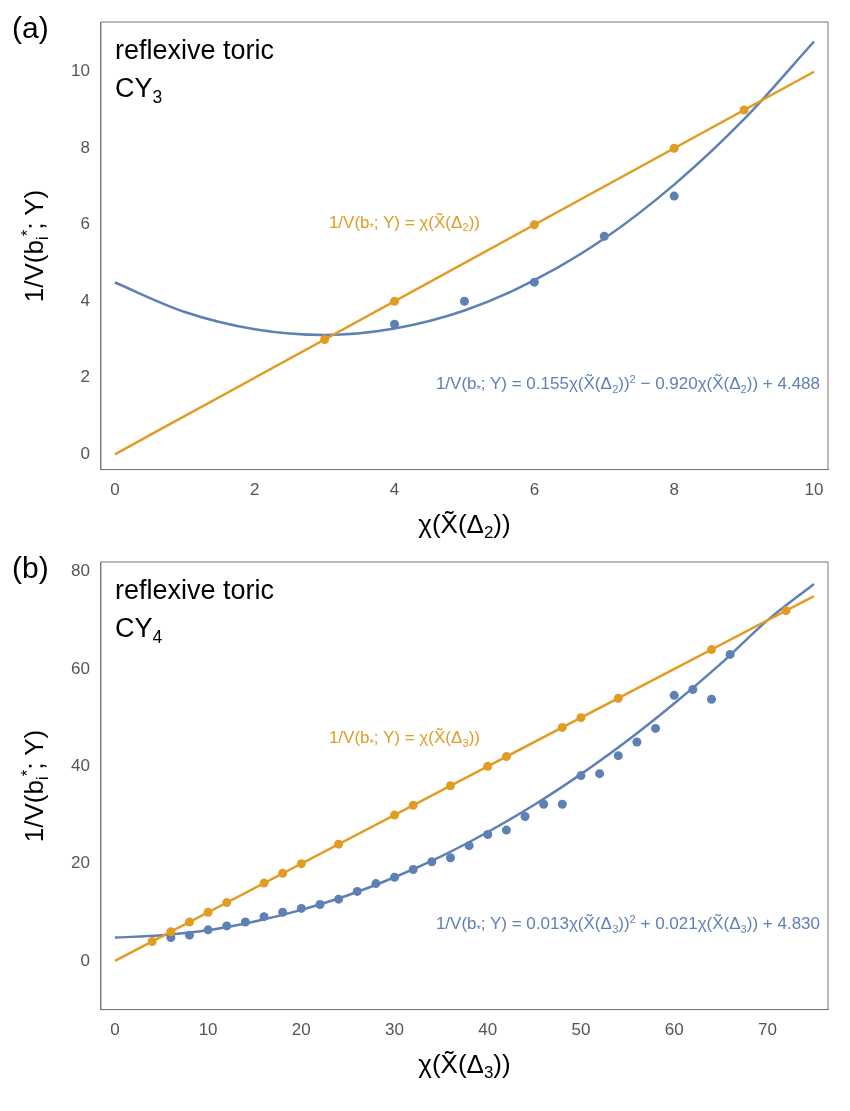 This screenshot has width=850, height=1111. What do you see at coordinates (85, 147) in the screenshot?
I see `y-tick-label: 8` at bounding box center [85, 147].